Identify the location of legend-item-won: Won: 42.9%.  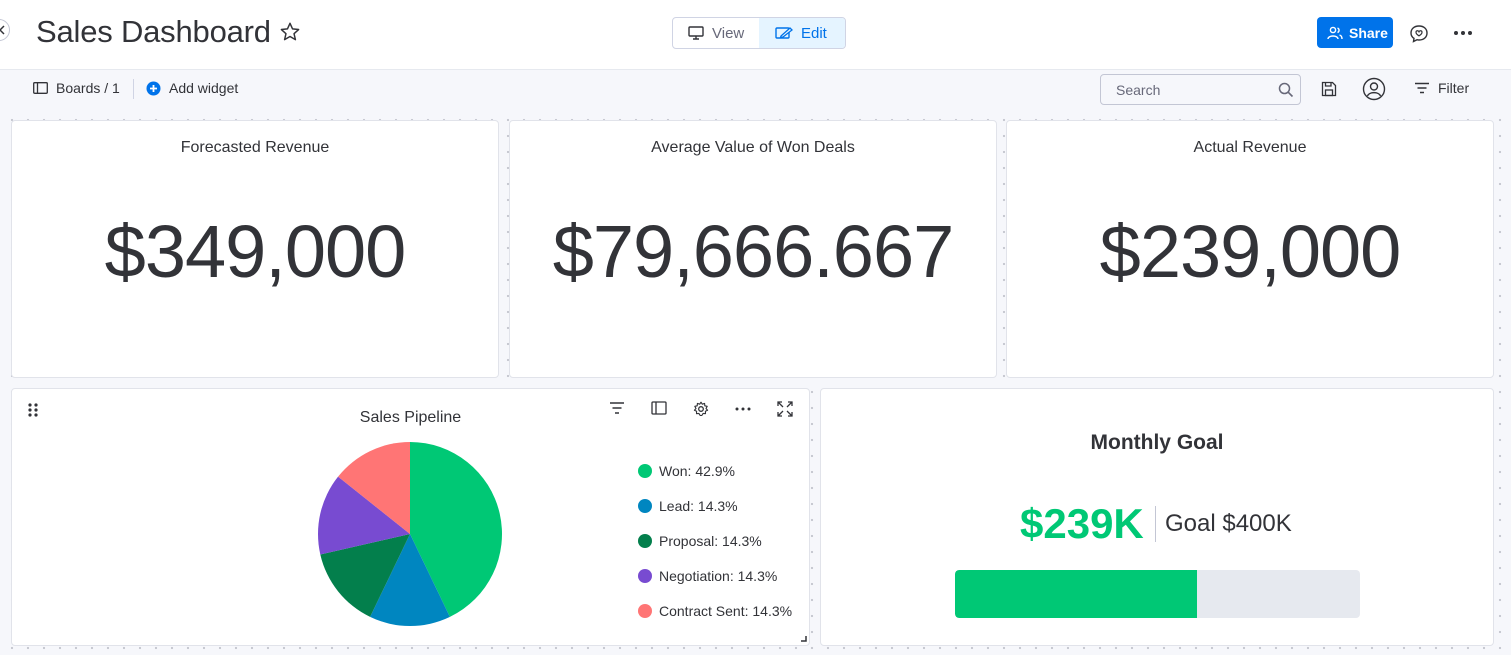
(686, 471).